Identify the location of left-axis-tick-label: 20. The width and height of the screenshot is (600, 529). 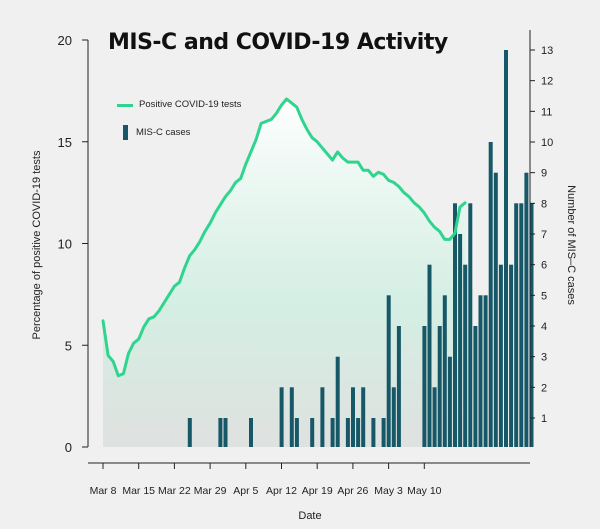
(65, 40).